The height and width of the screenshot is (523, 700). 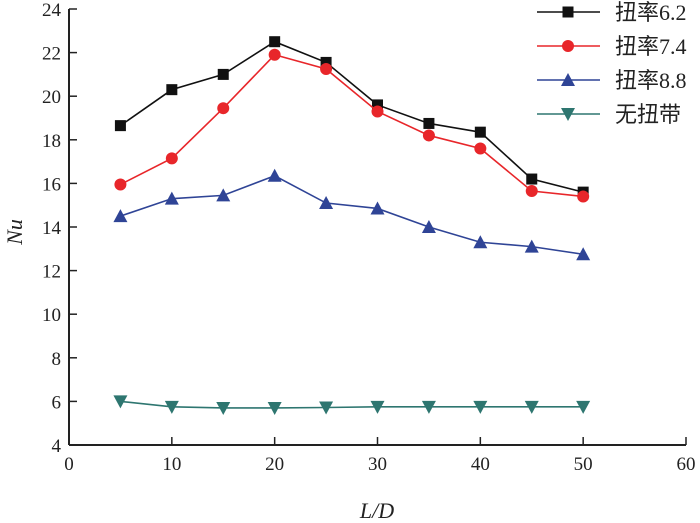 What do you see at coordinates (51, 184) in the screenshot?
I see `y-tick-label: 16` at bounding box center [51, 184].